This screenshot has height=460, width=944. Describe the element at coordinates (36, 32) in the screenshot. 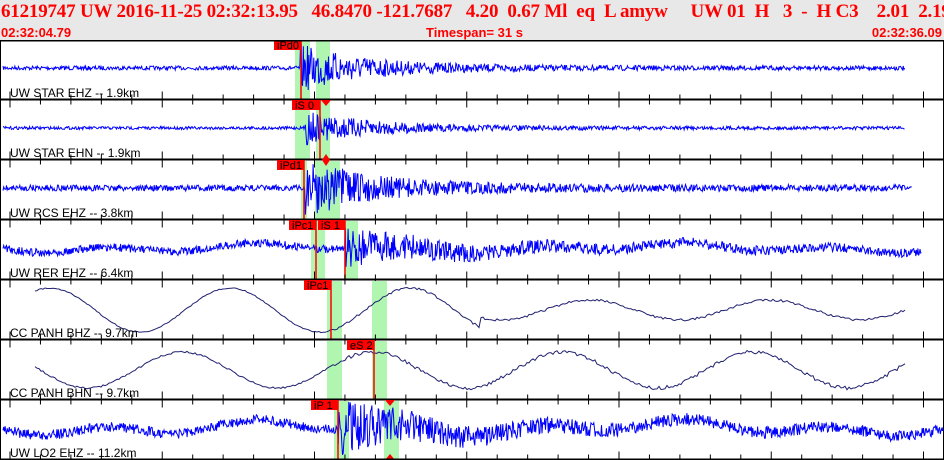

I see `start-time: 02:32:04.79` at that location.